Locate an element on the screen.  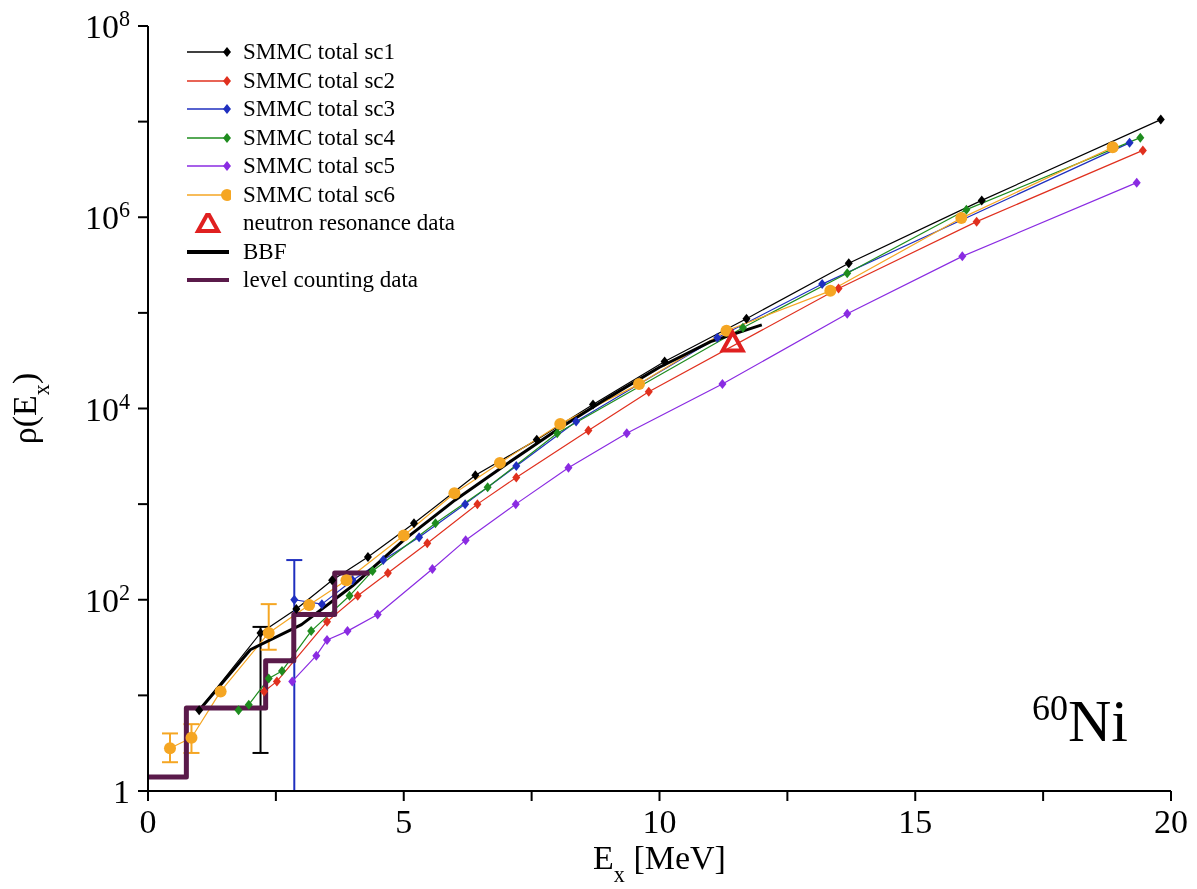
legend-label: SMMC total sc5 is located at coordinates (319, 166).